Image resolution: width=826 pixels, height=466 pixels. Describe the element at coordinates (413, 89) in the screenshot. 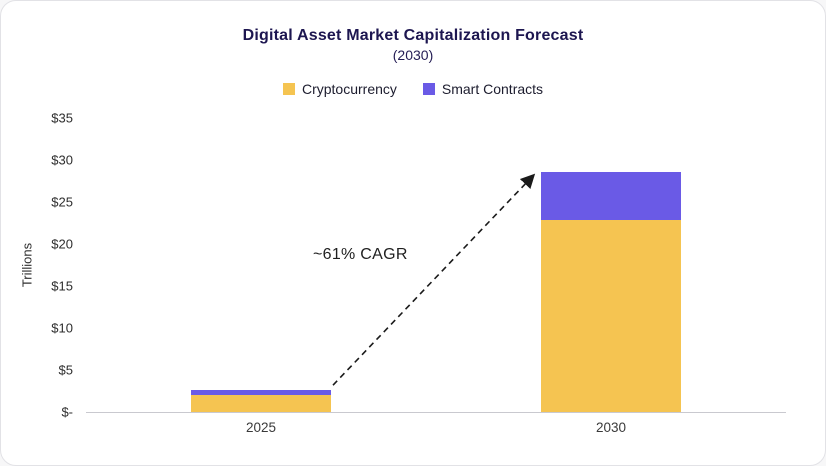

I see `legend: Cryptocurrency Smart Contracts` at that location.